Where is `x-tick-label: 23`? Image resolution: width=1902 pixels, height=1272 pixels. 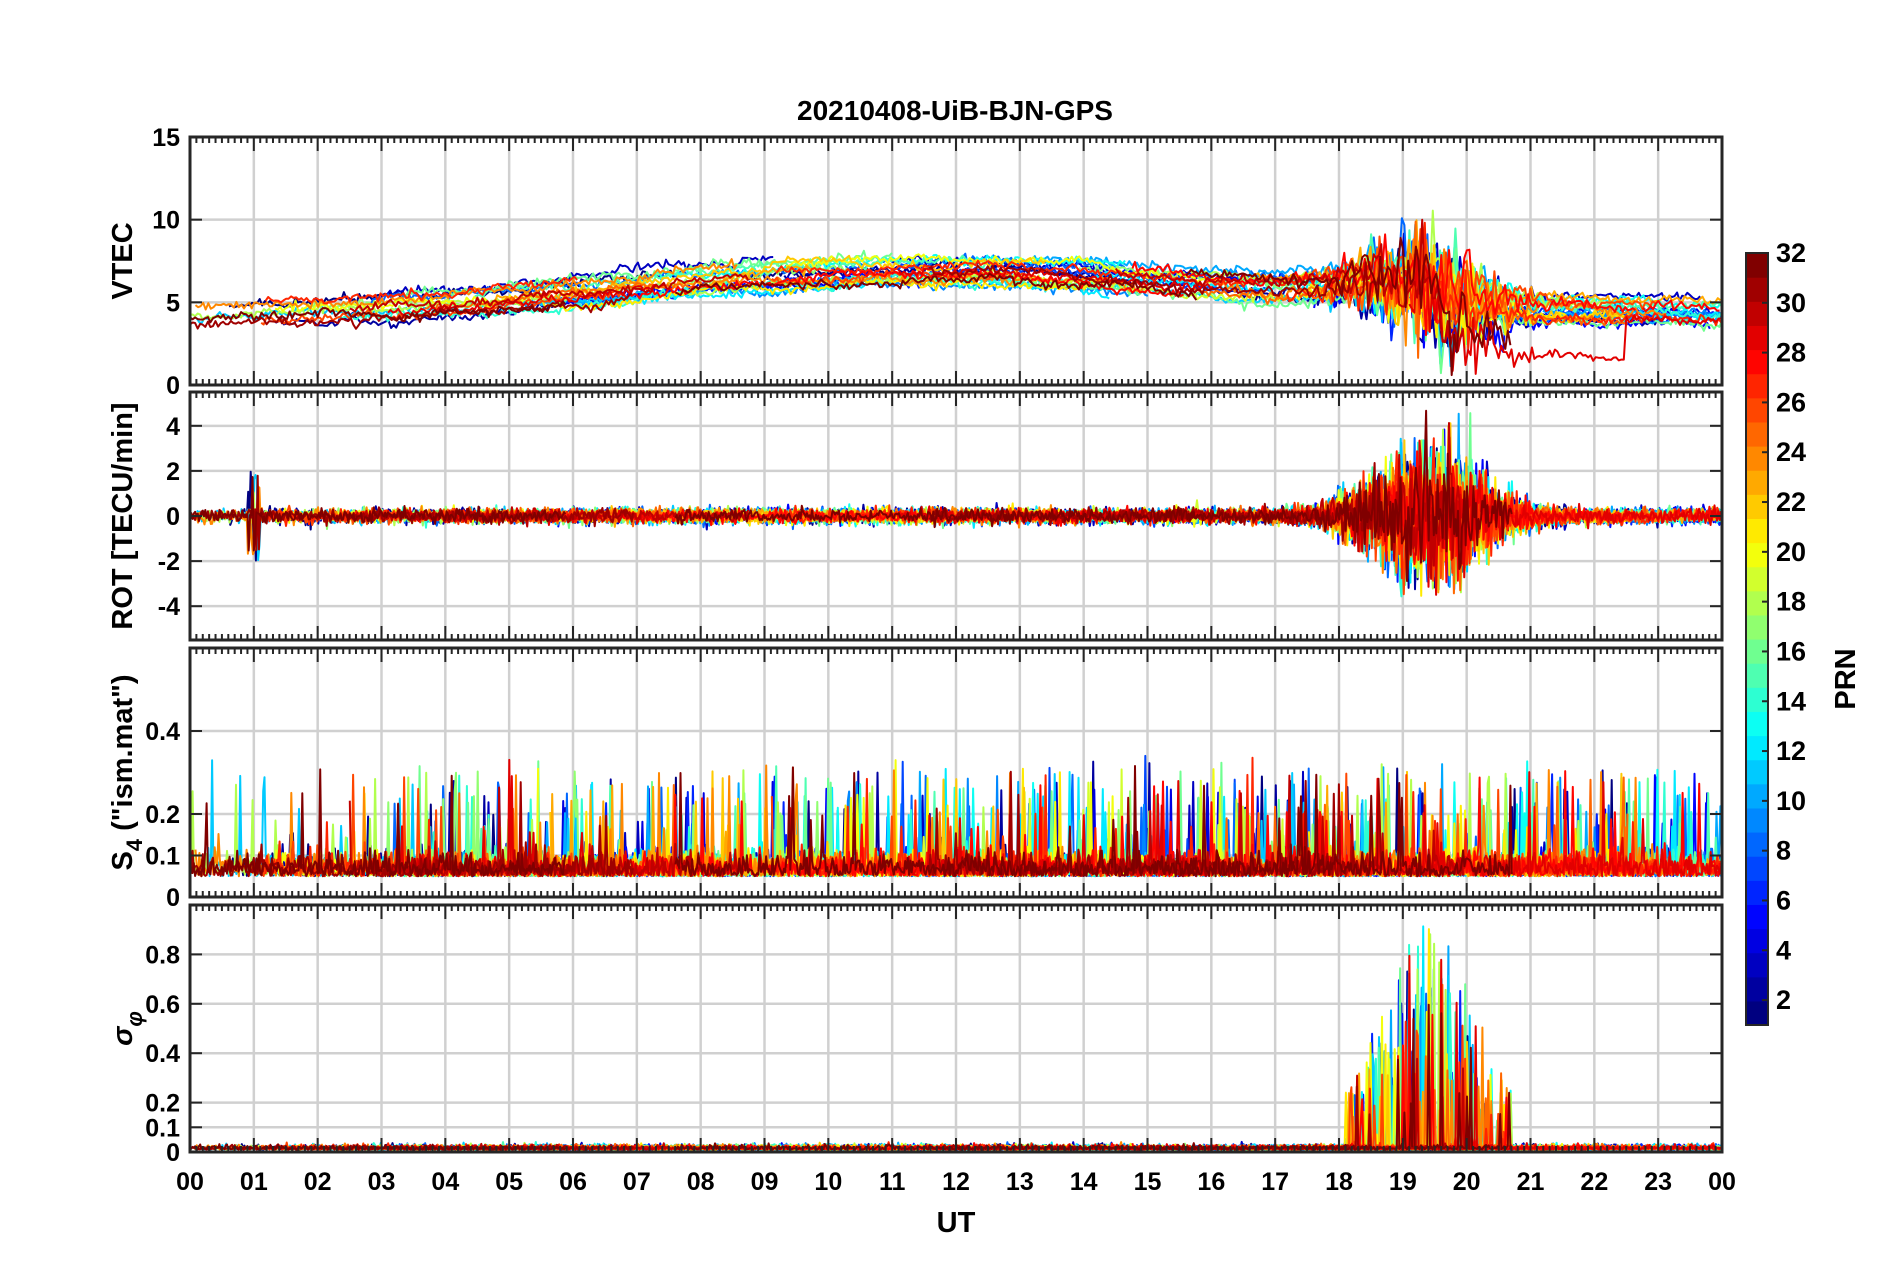 x-tick-label: 23 is located at coordinates (1658, 1182).